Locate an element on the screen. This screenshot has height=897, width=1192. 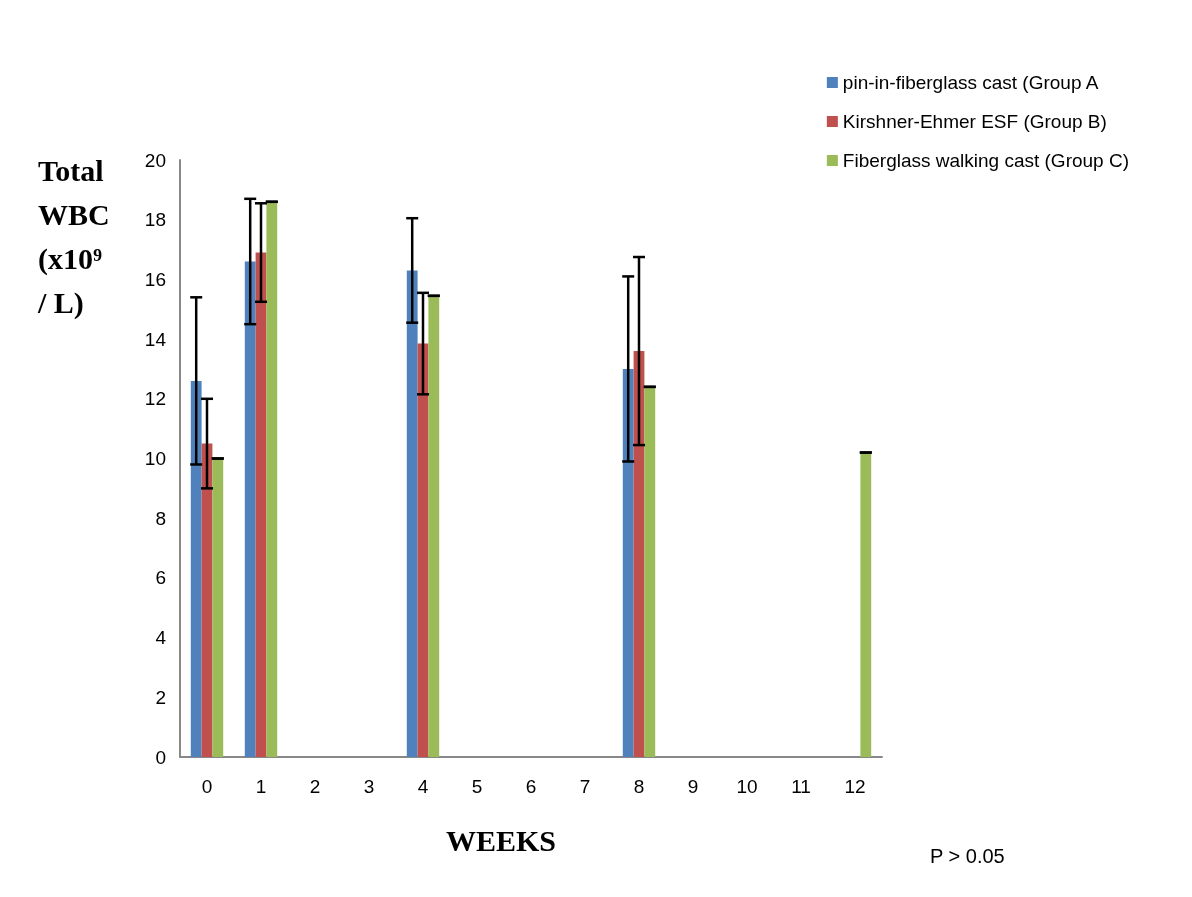
y-tick-label: 8 is located at coordinates (160, 518).